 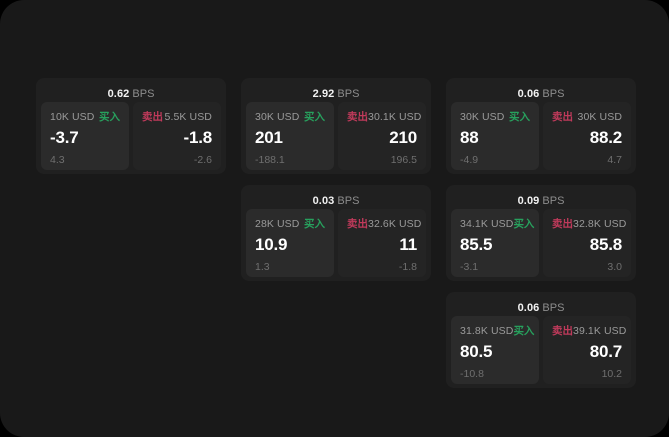 I want to click on buy-side-panel: 30K USD 买入 201 -188.1, so click(x=290, y=136).